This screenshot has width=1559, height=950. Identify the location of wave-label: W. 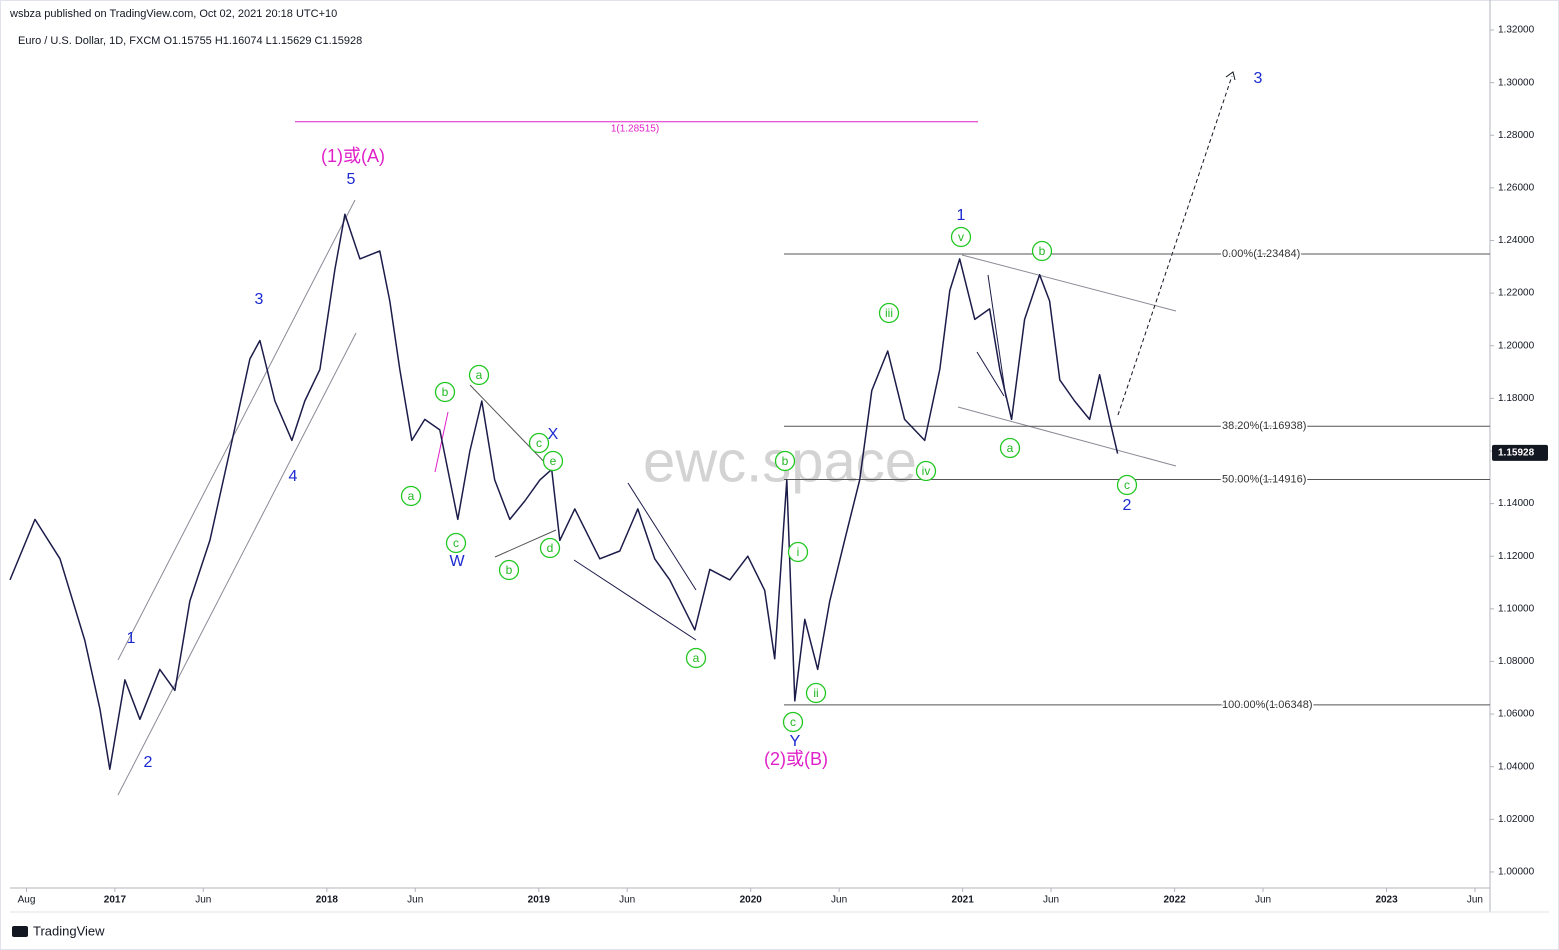
(457, 561).